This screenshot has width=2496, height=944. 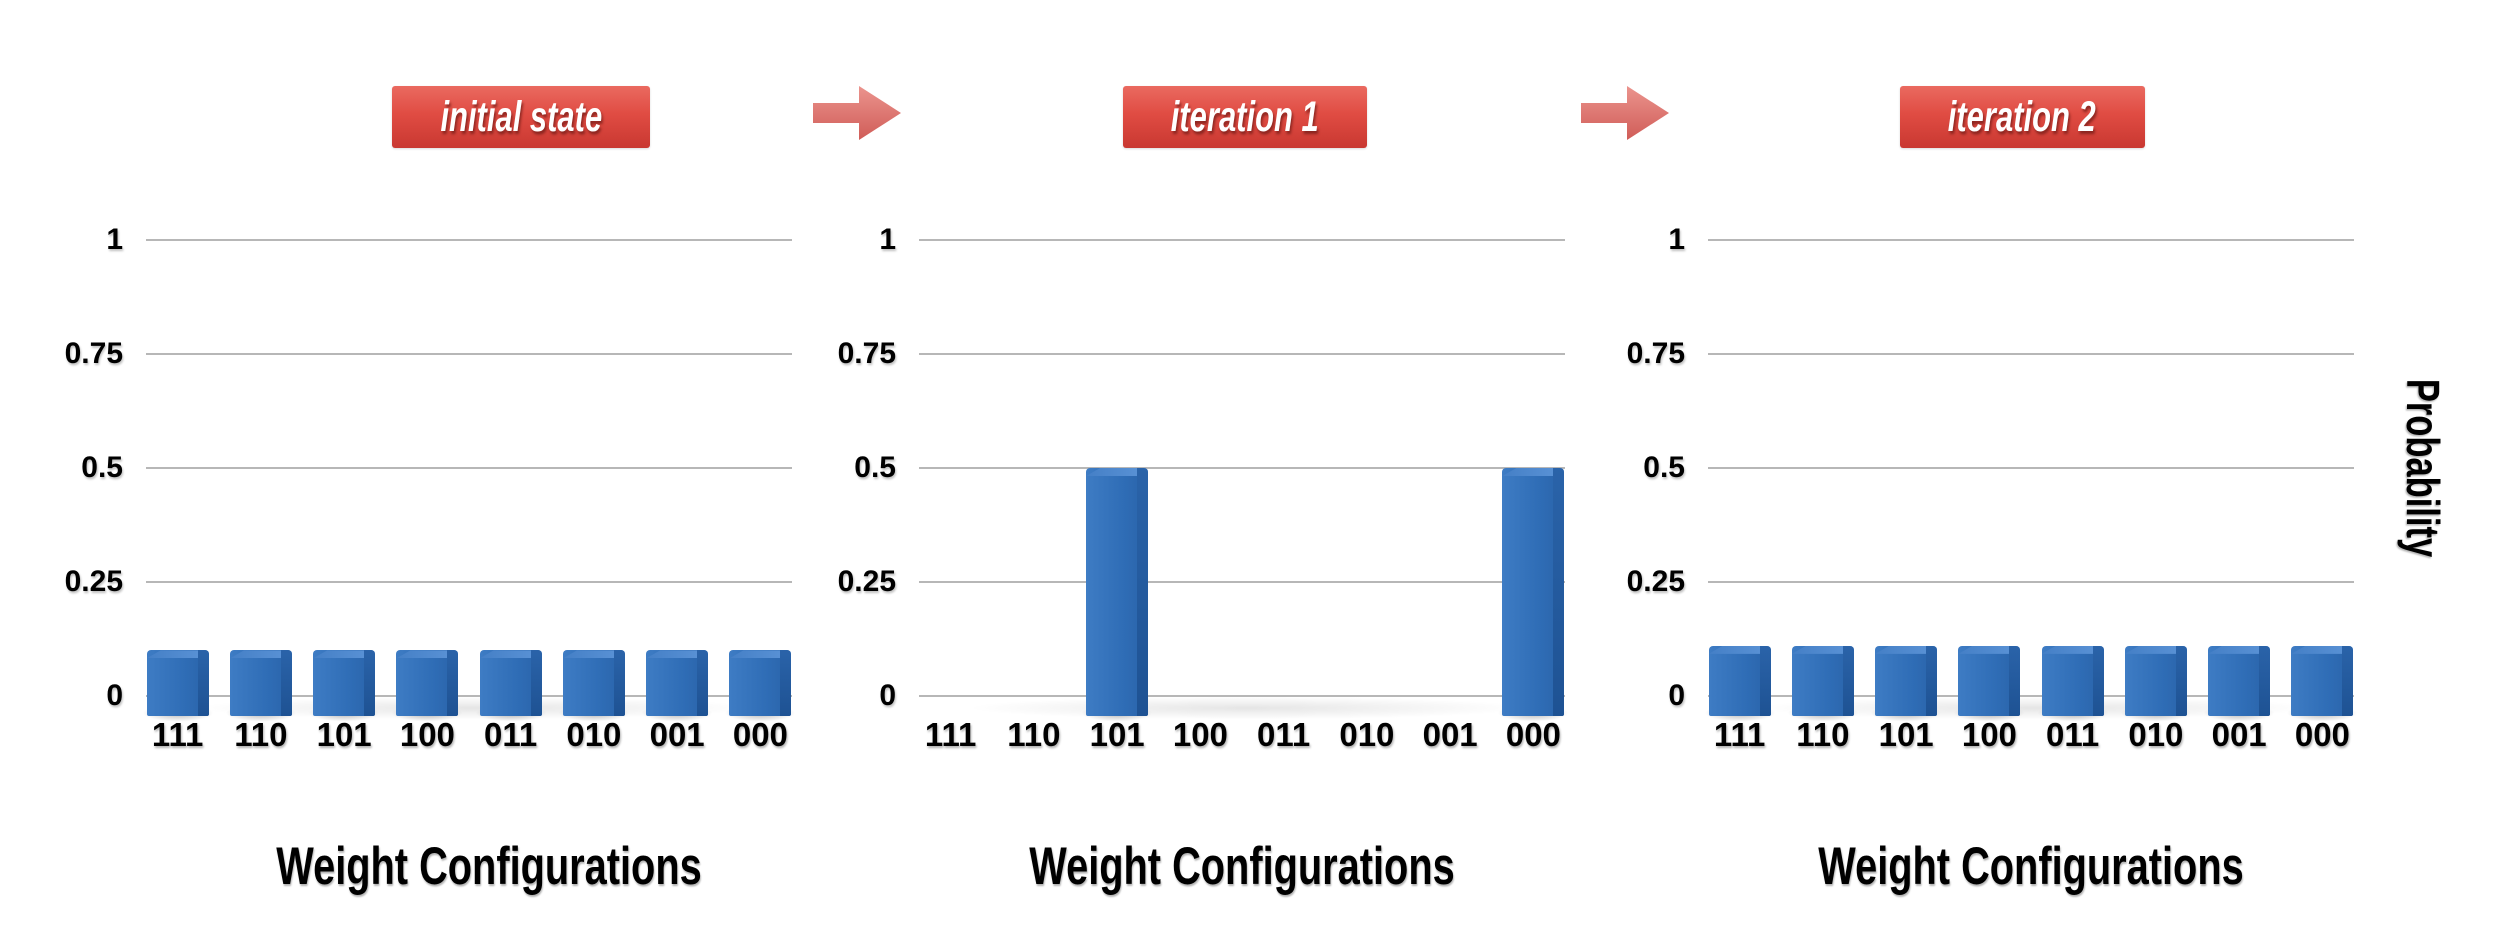 I want to click on stage-badge: iteration 2, so click(x=2022, y=117).